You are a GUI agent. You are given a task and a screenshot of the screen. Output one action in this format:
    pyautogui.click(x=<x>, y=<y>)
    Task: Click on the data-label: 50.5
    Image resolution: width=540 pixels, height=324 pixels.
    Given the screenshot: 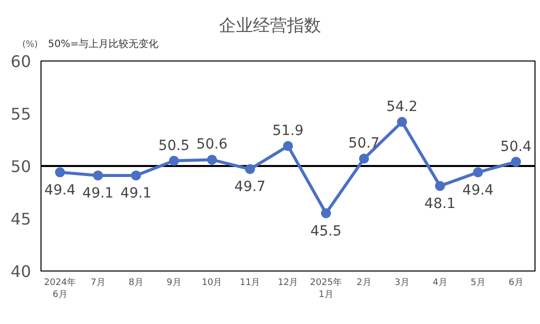 What is the action you would take?
    pyautogui.click(x=174, y=146)
    